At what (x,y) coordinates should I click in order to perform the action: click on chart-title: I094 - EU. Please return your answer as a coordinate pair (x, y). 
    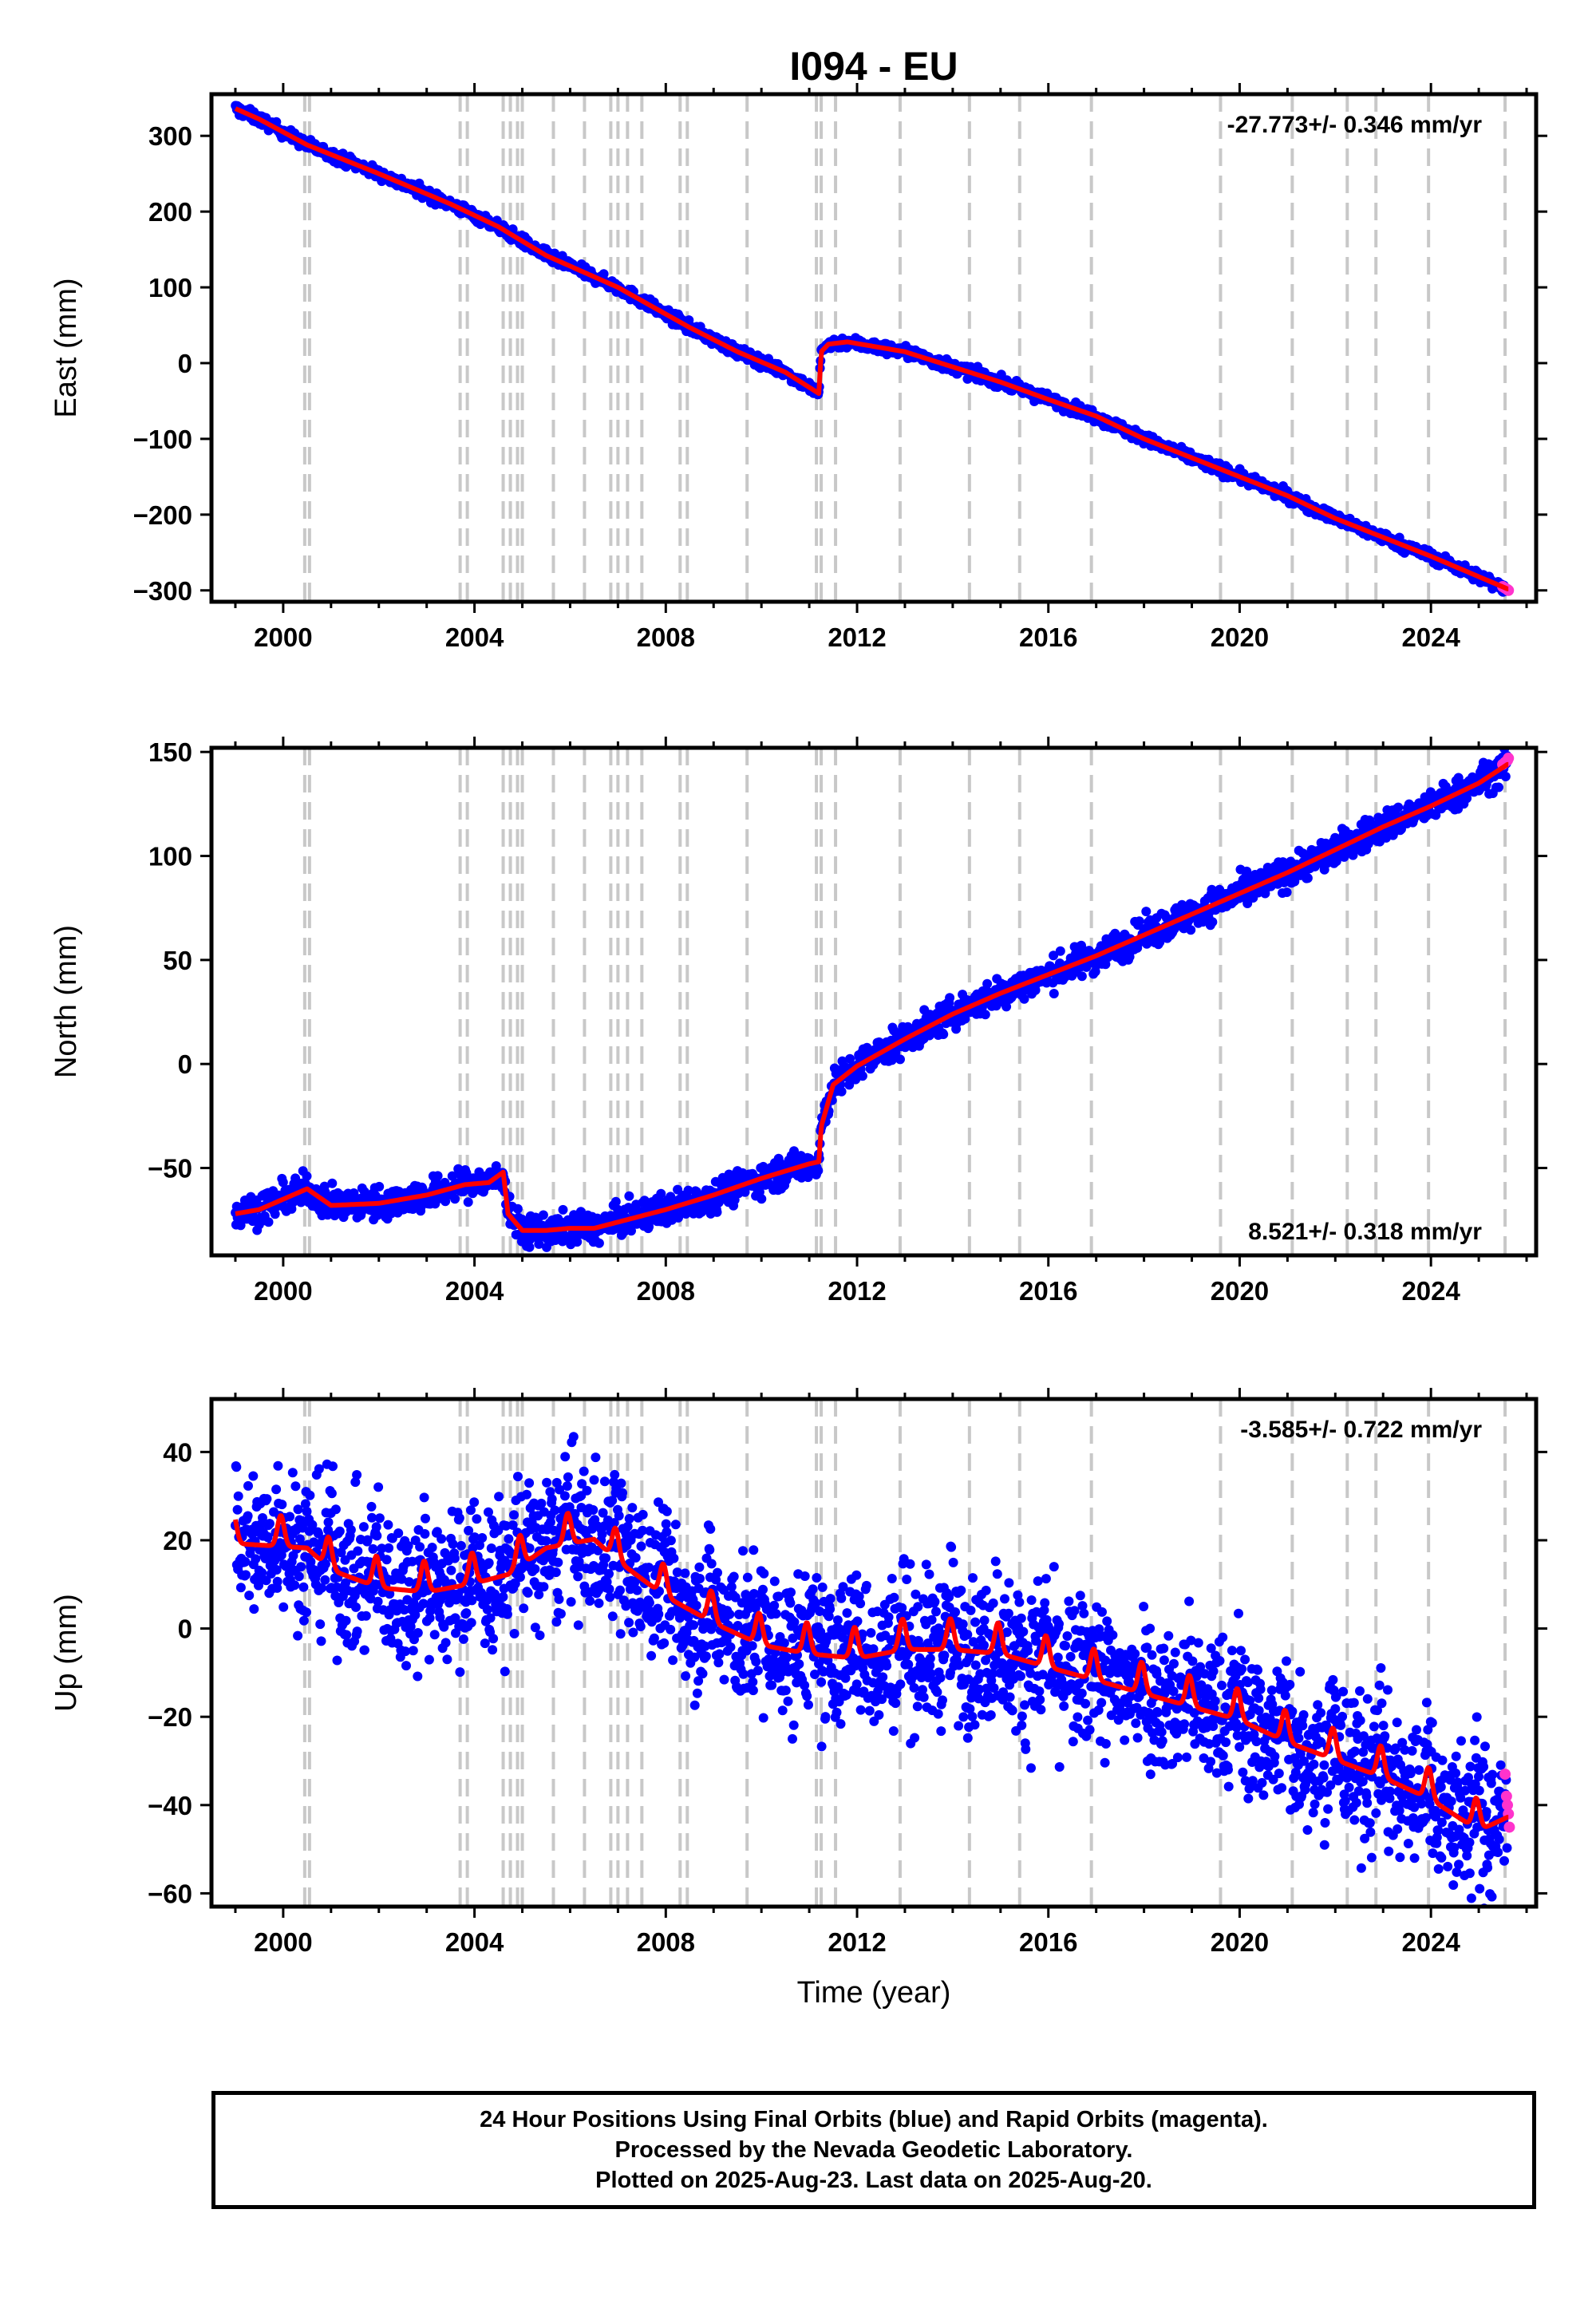
    Looking at the image, I should click on (873, 66).